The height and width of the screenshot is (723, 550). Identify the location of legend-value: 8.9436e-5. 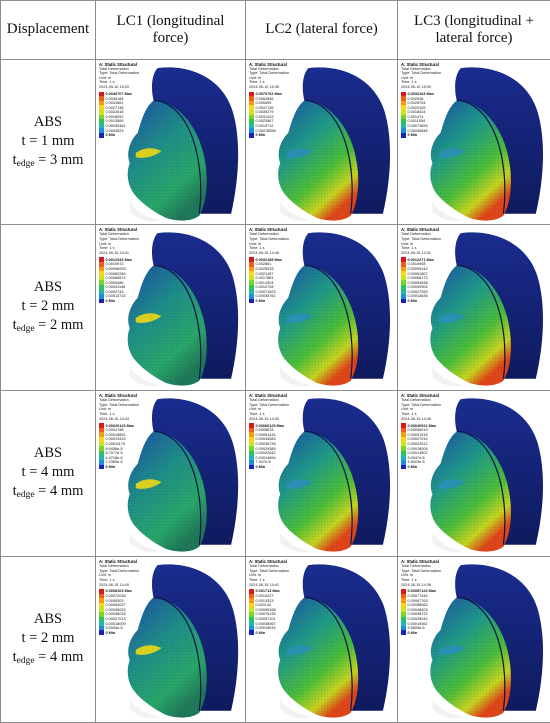
(114, 448).